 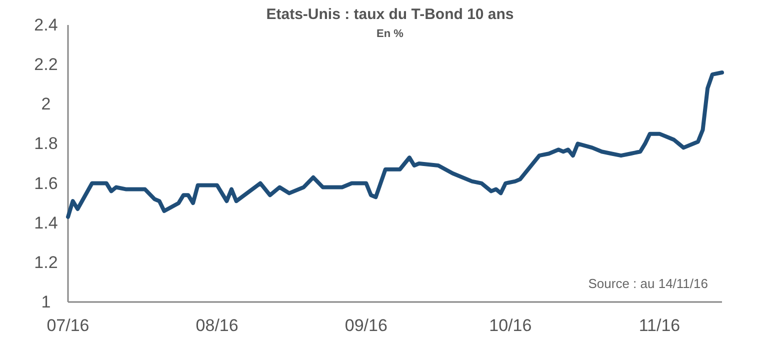 I want to click on x-tick-label: 09/16, so click(x=366, y=325).